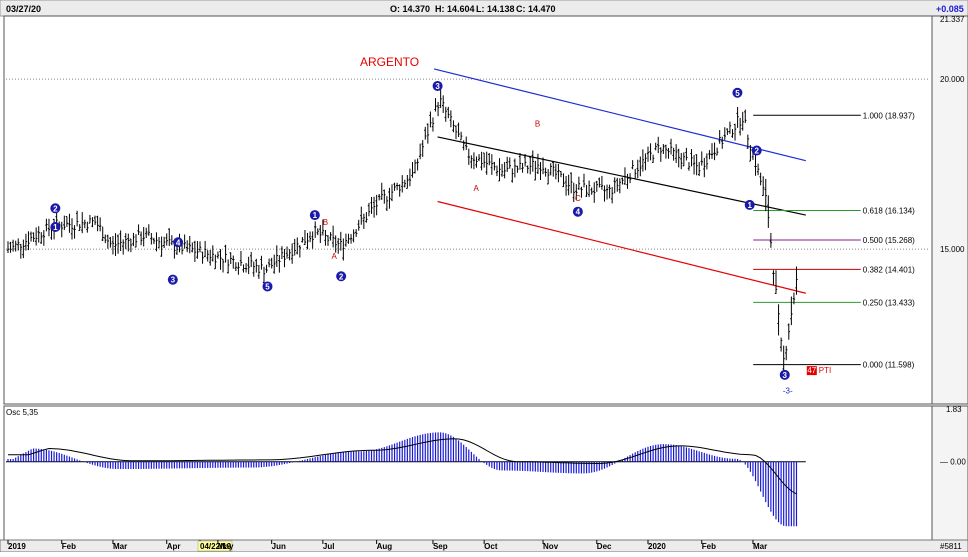  I want to click on time-axis-label: Apr, so click(174, 546).